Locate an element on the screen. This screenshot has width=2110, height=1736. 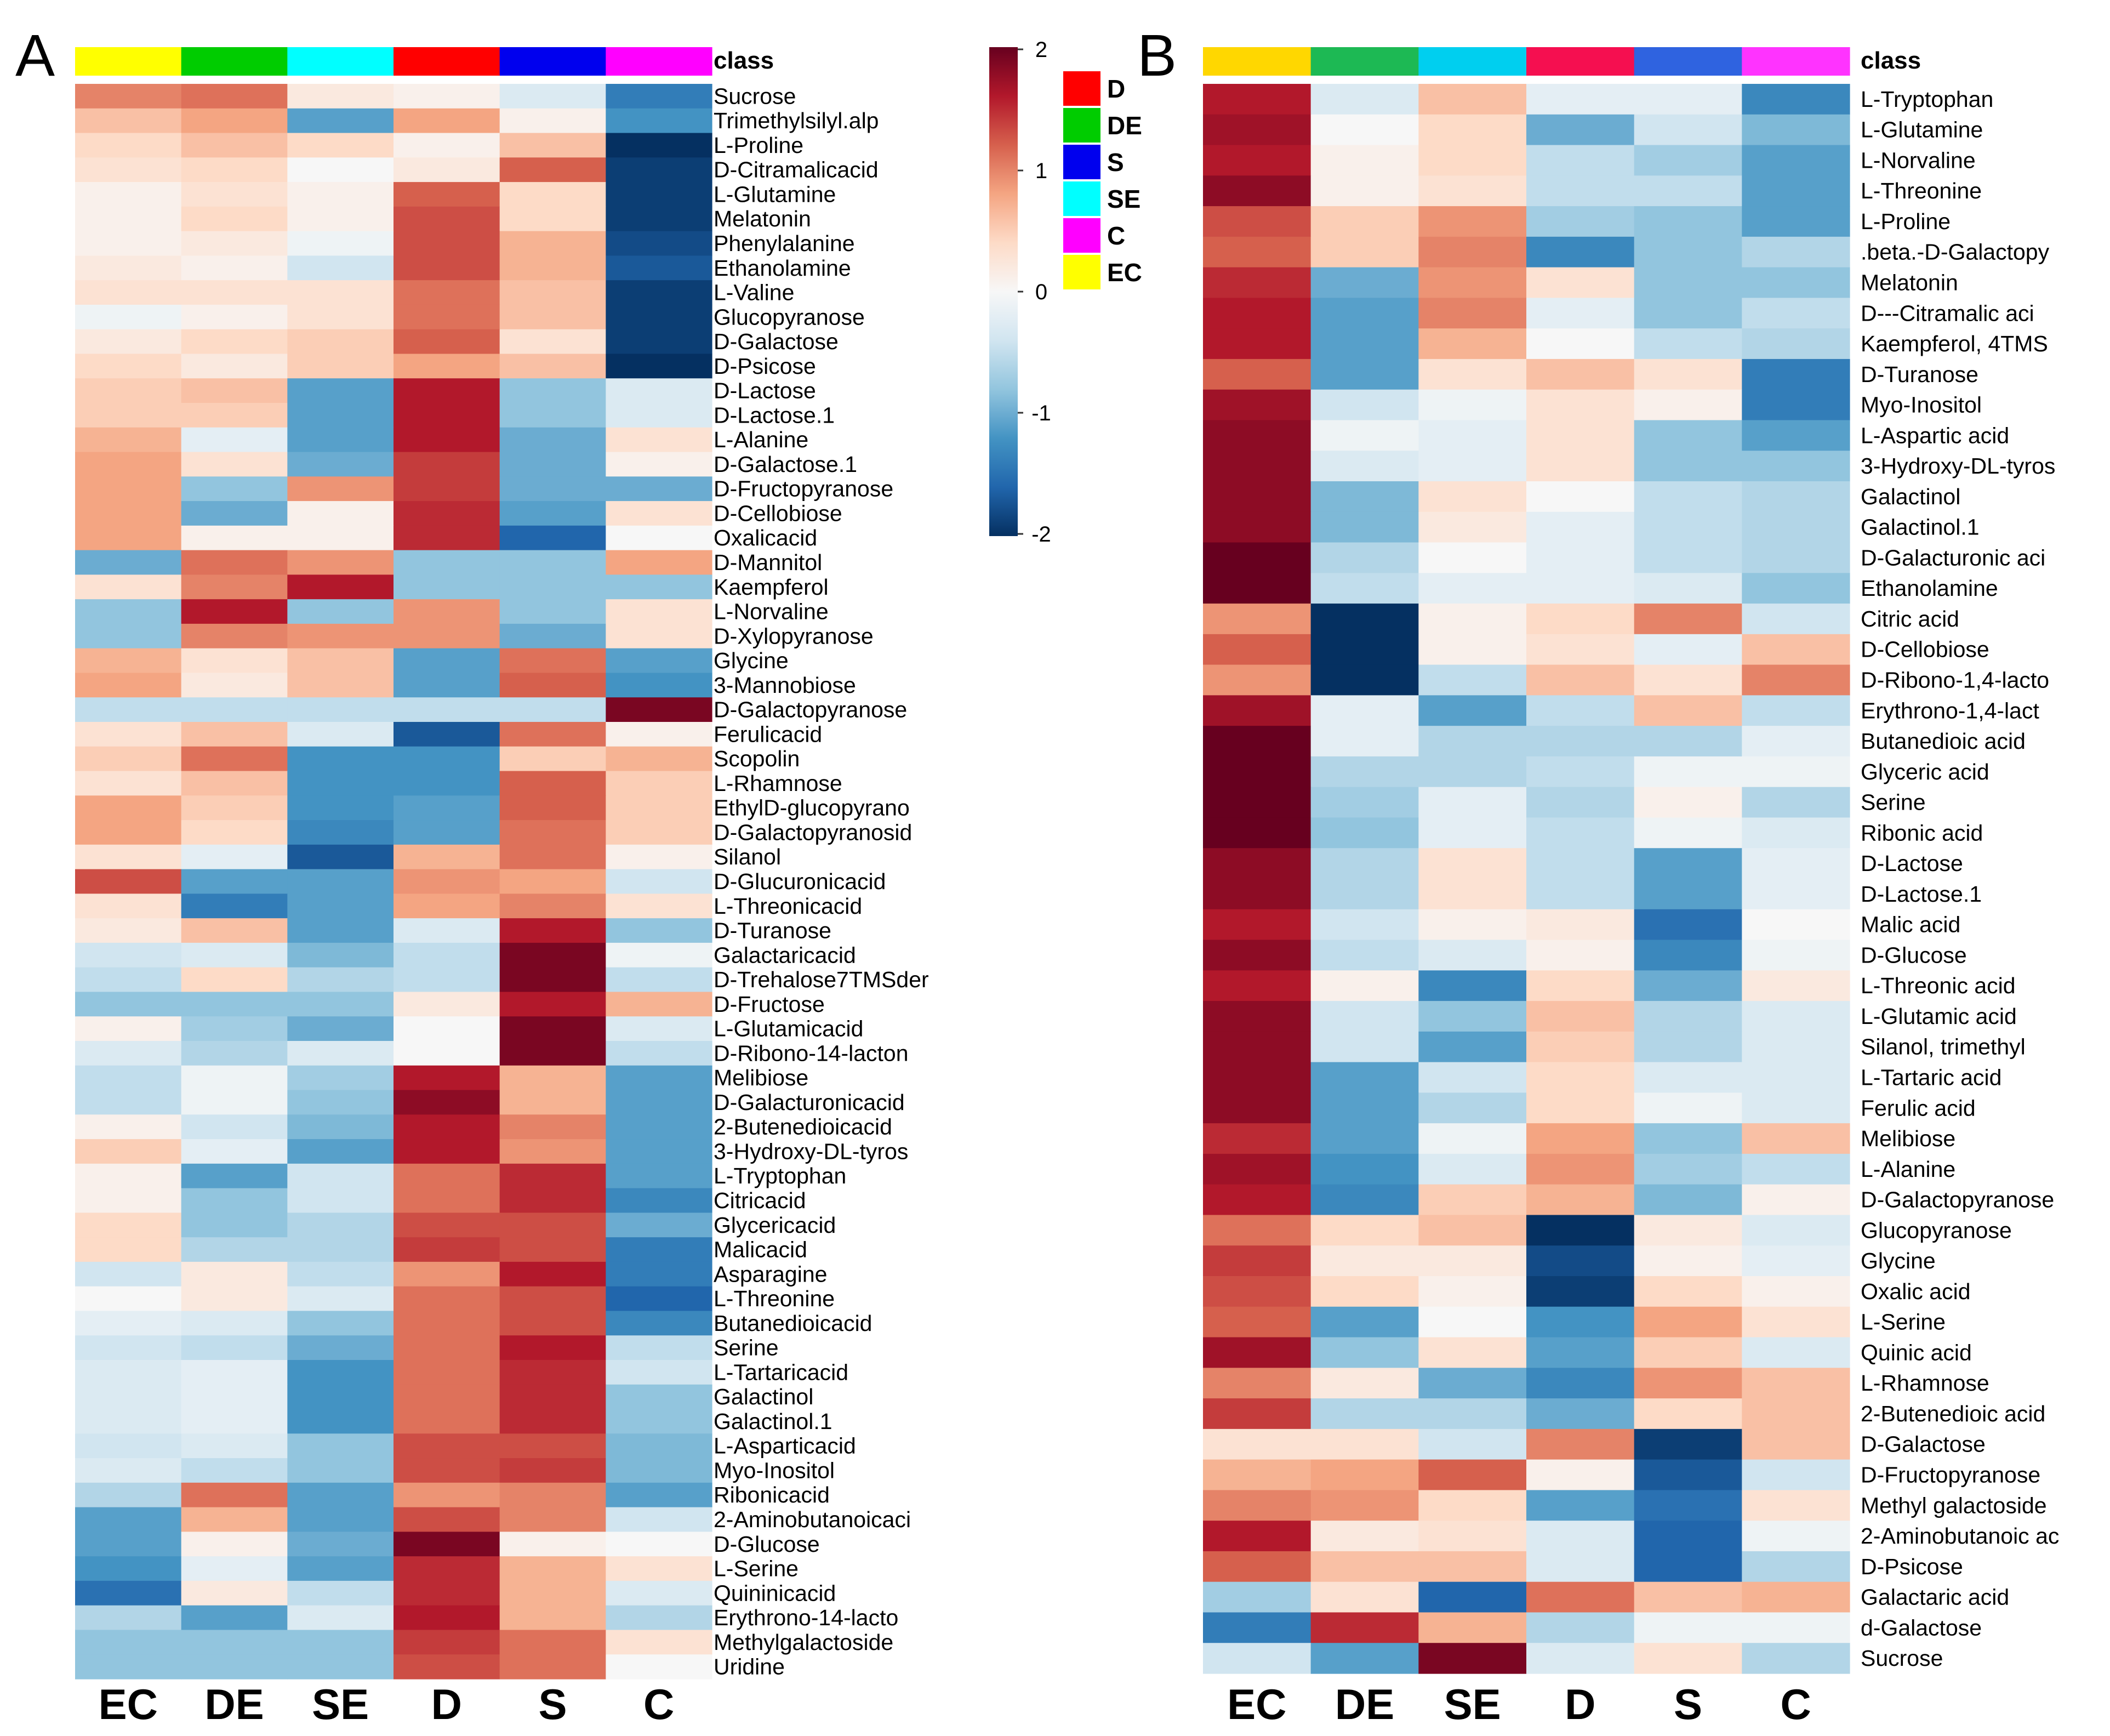
row-label: Myo-Inositol is located at coordinates (1921, 405).